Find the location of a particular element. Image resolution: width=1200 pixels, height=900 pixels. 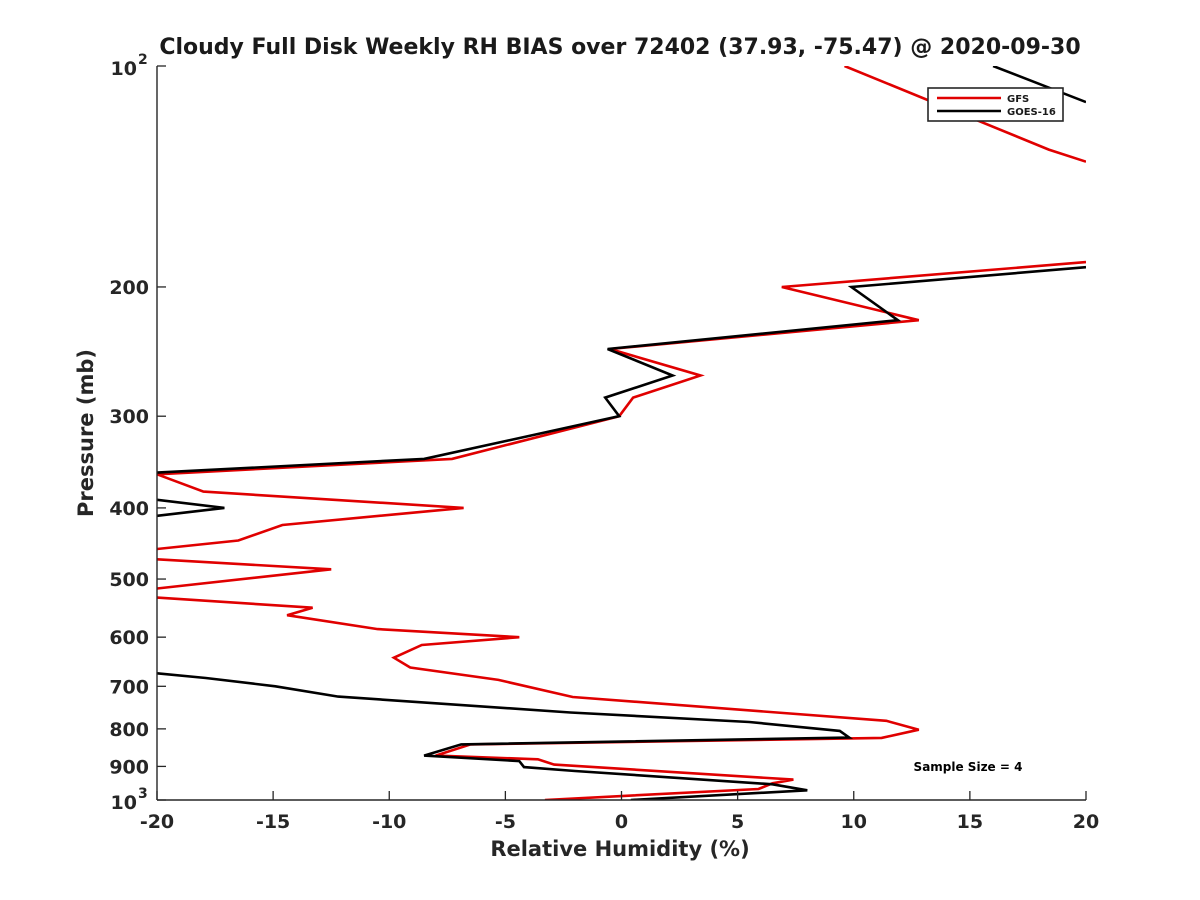

y-tick-label: 300 is located at coordinates (129, 417).